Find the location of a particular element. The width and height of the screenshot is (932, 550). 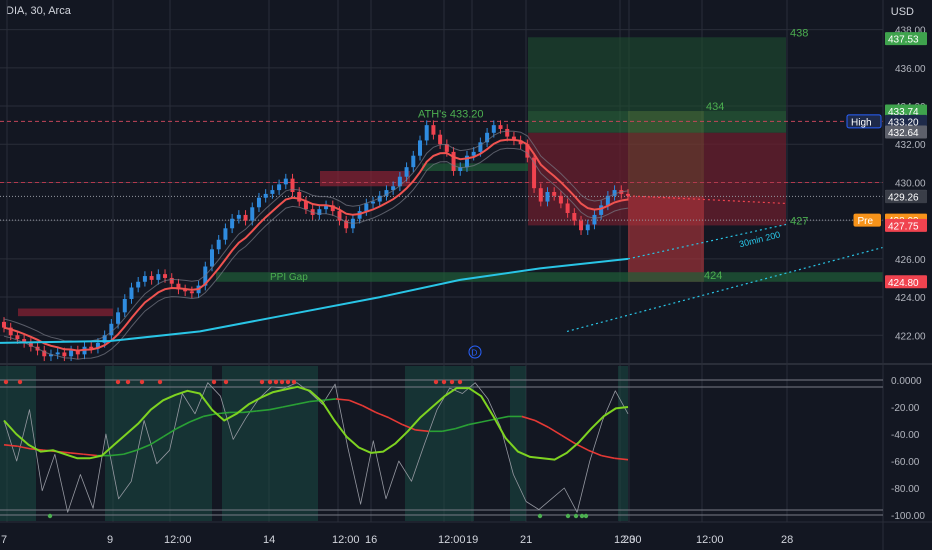

price-axis-label: 433.20 is located at coordinates (903, 122).